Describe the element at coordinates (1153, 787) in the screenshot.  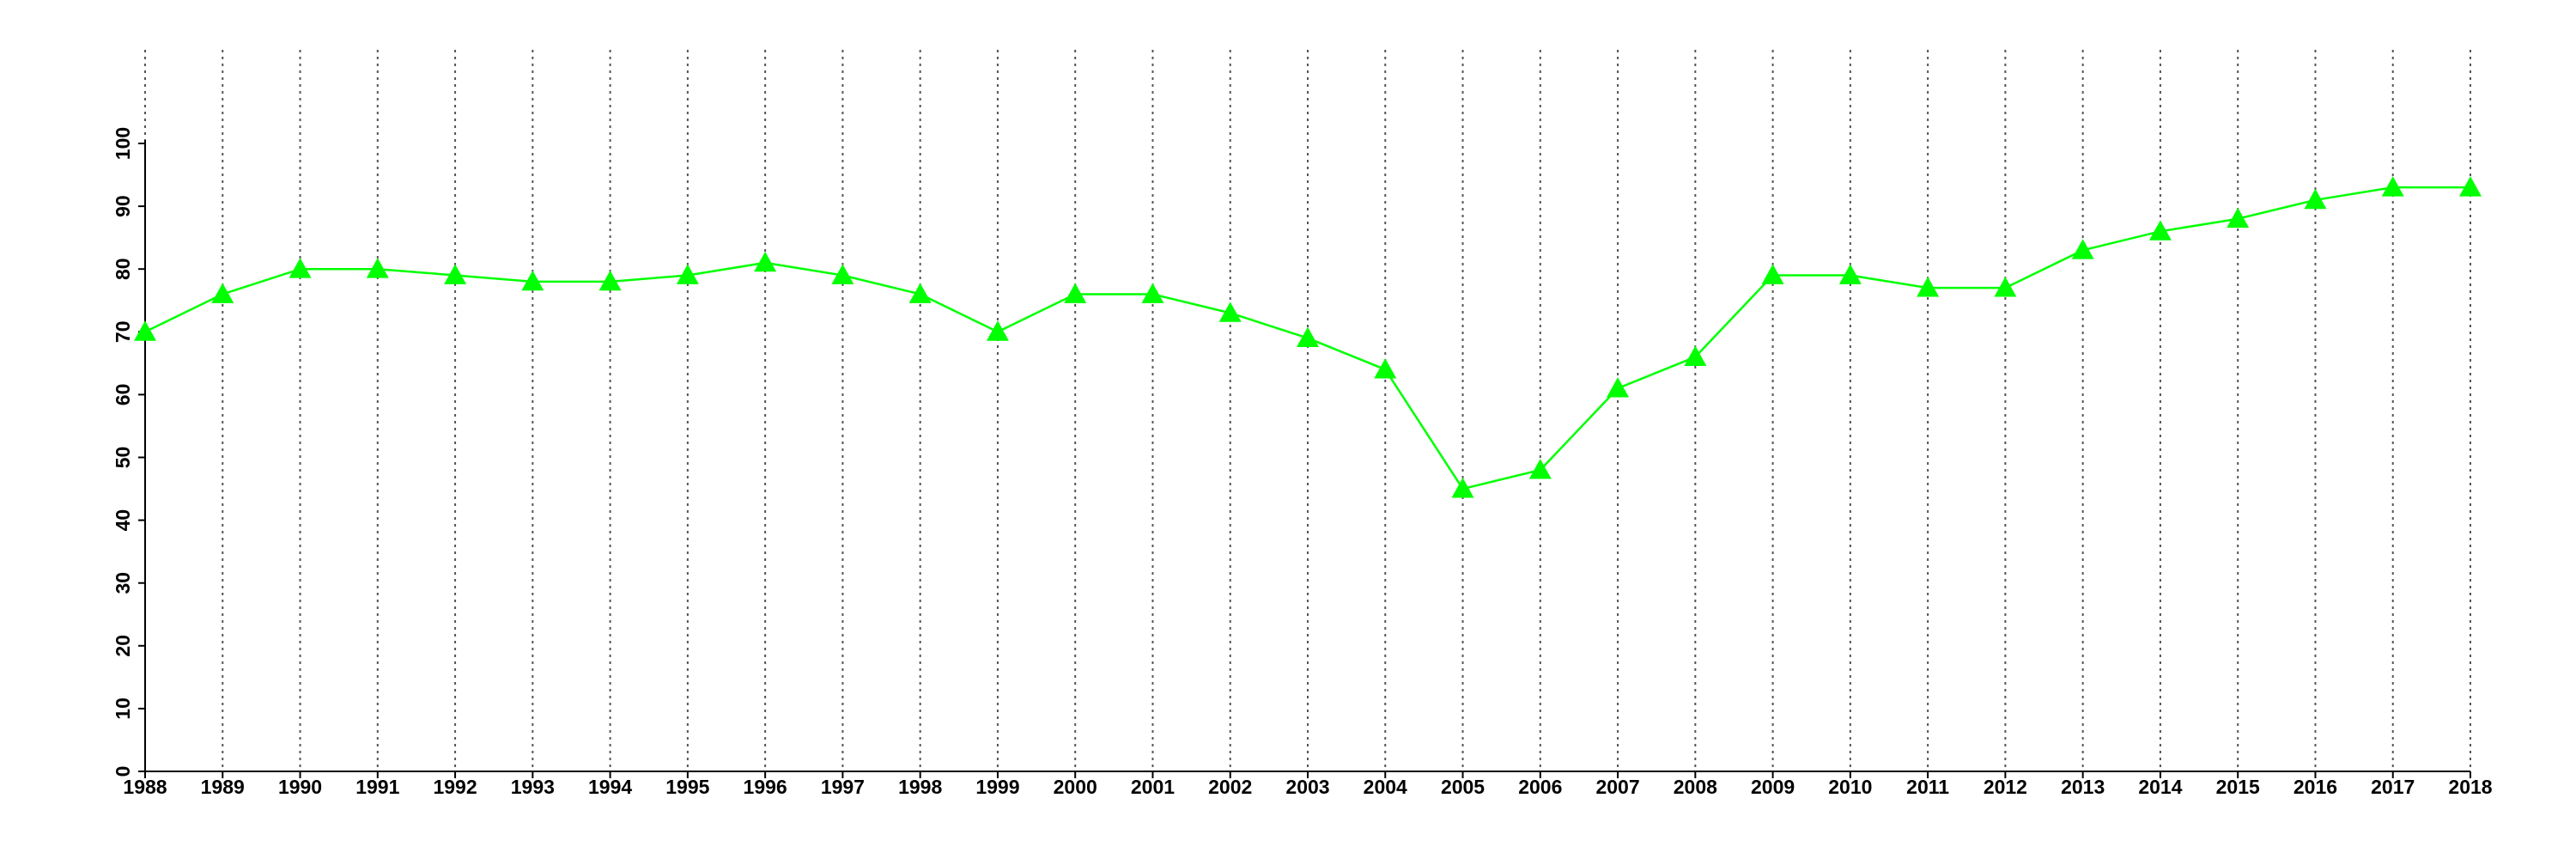
I see `x-tick-label: 2001` at that location.